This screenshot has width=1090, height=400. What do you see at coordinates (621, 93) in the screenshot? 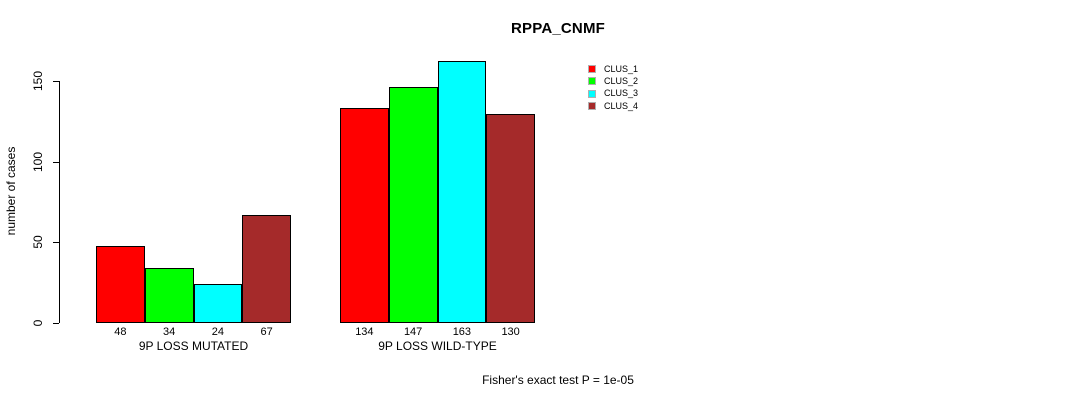
I see `legend-label: CLUS_3` at bounding box center [621, 93].